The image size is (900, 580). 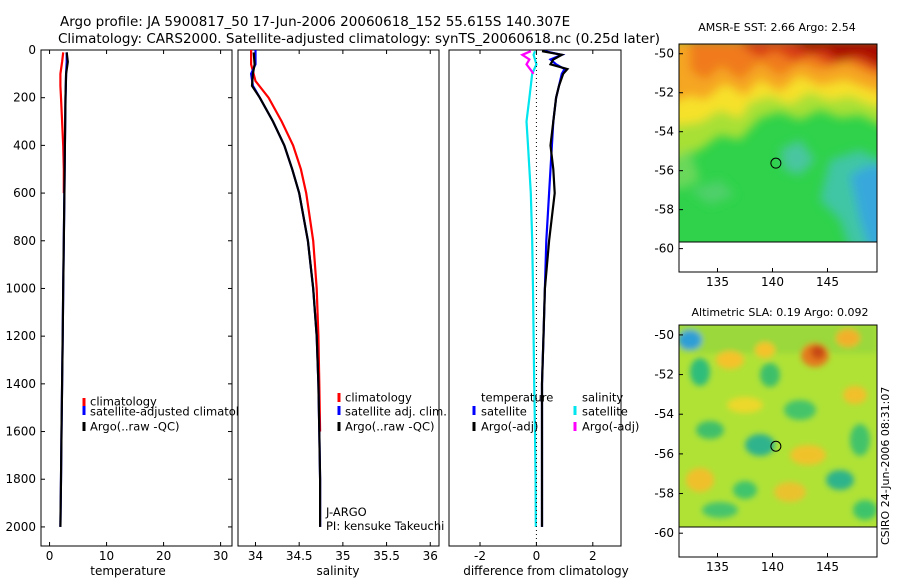 I want to click on salinity-lines, so click(x=285, y=288).